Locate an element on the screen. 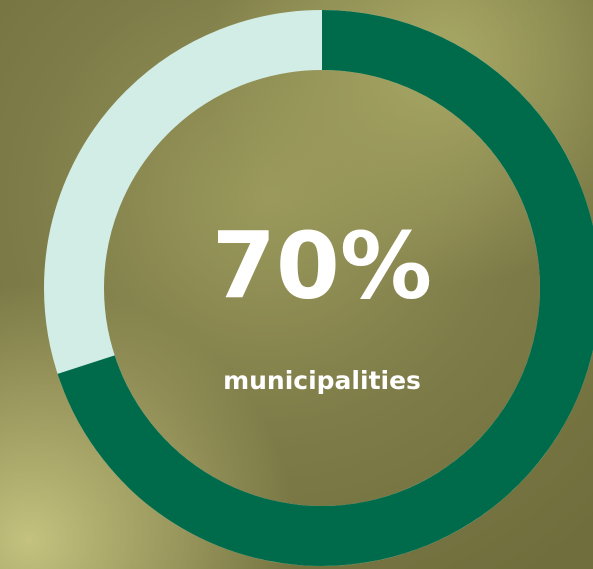  value-label: 70% is located at coordinates (322, 265).